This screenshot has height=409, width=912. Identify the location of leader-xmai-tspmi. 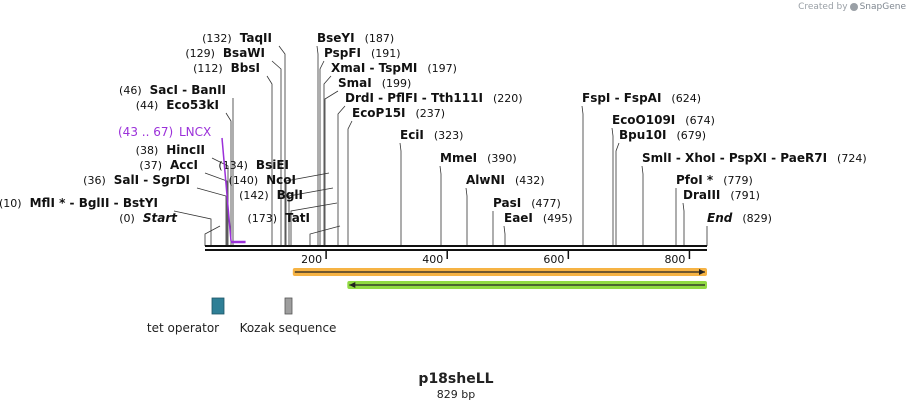
(327, 160).